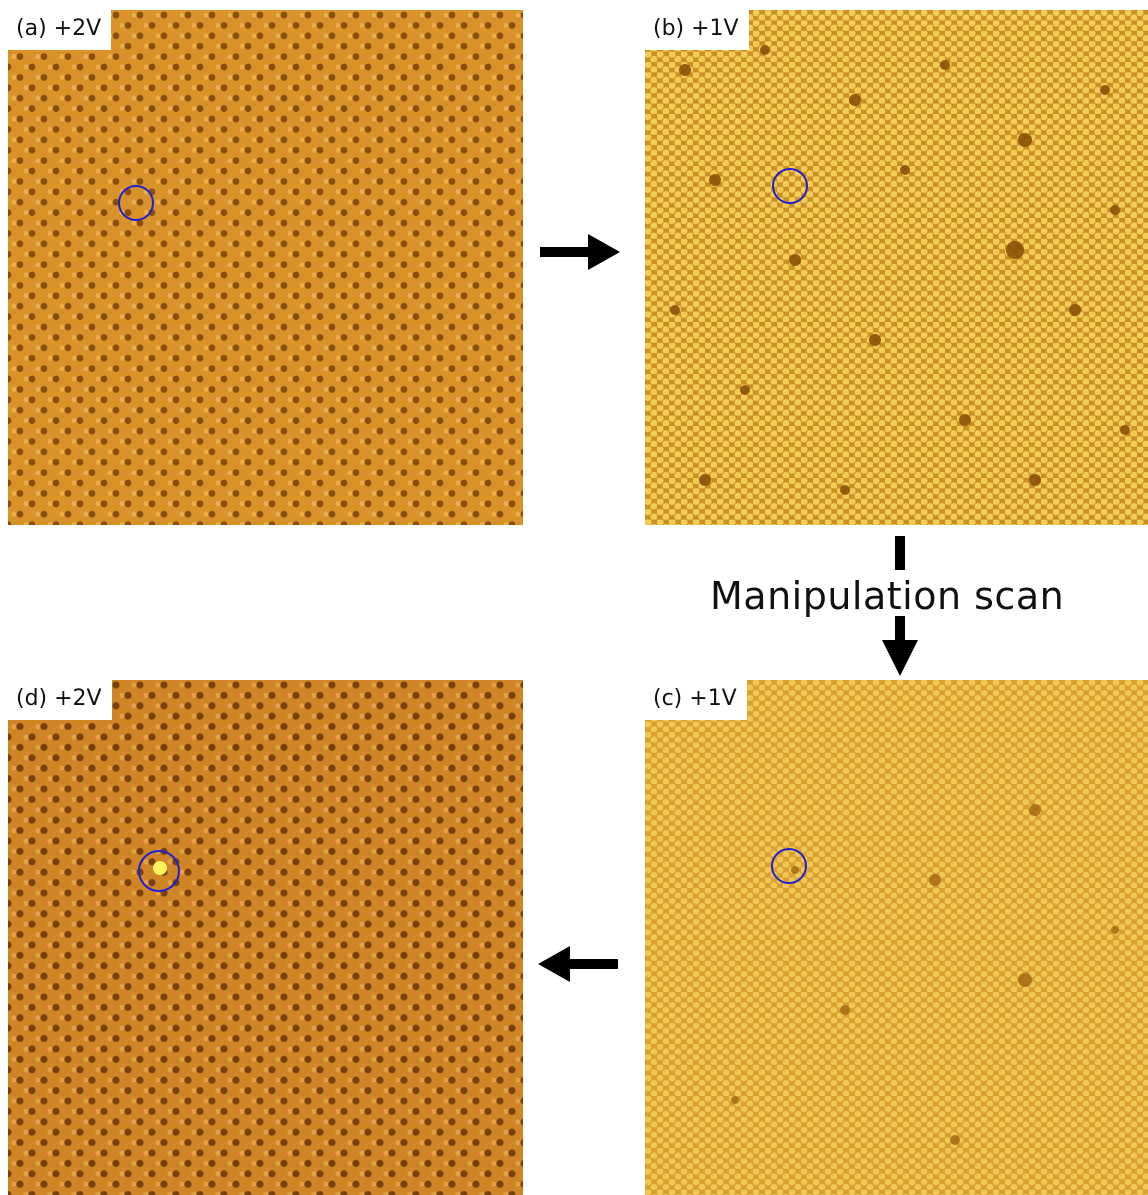  I want to click on marker-circle-b, so click(790, 186).